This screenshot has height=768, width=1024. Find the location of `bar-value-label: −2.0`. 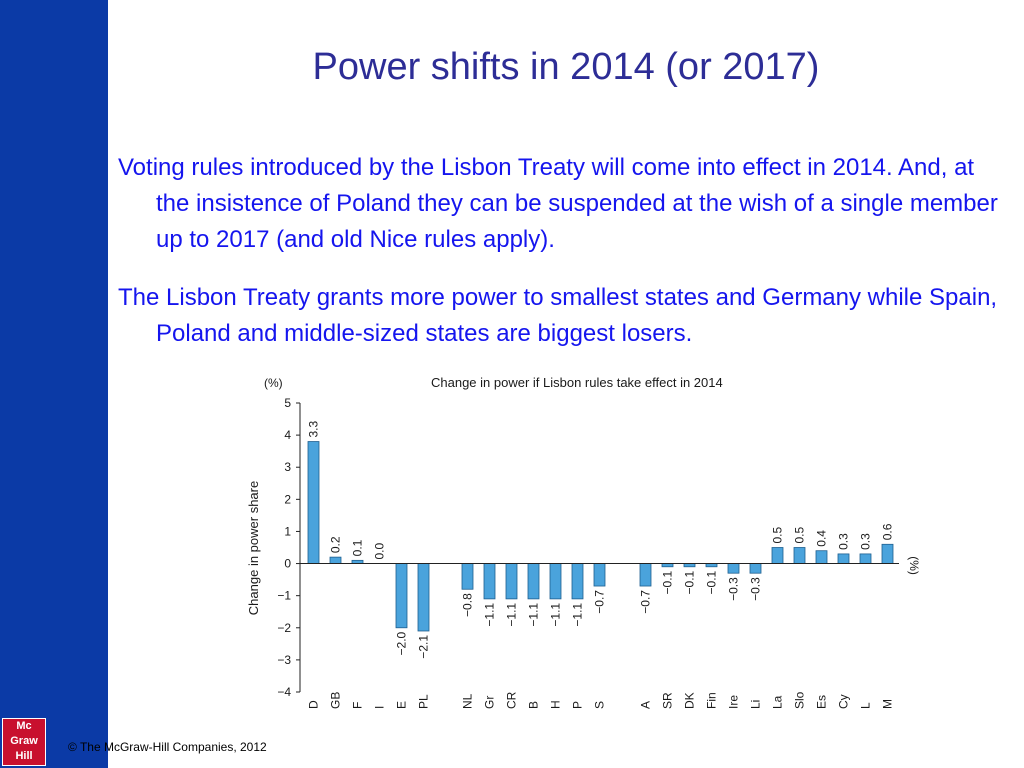

bar-value-label: −2.0 is located at coordinates (402, 643).